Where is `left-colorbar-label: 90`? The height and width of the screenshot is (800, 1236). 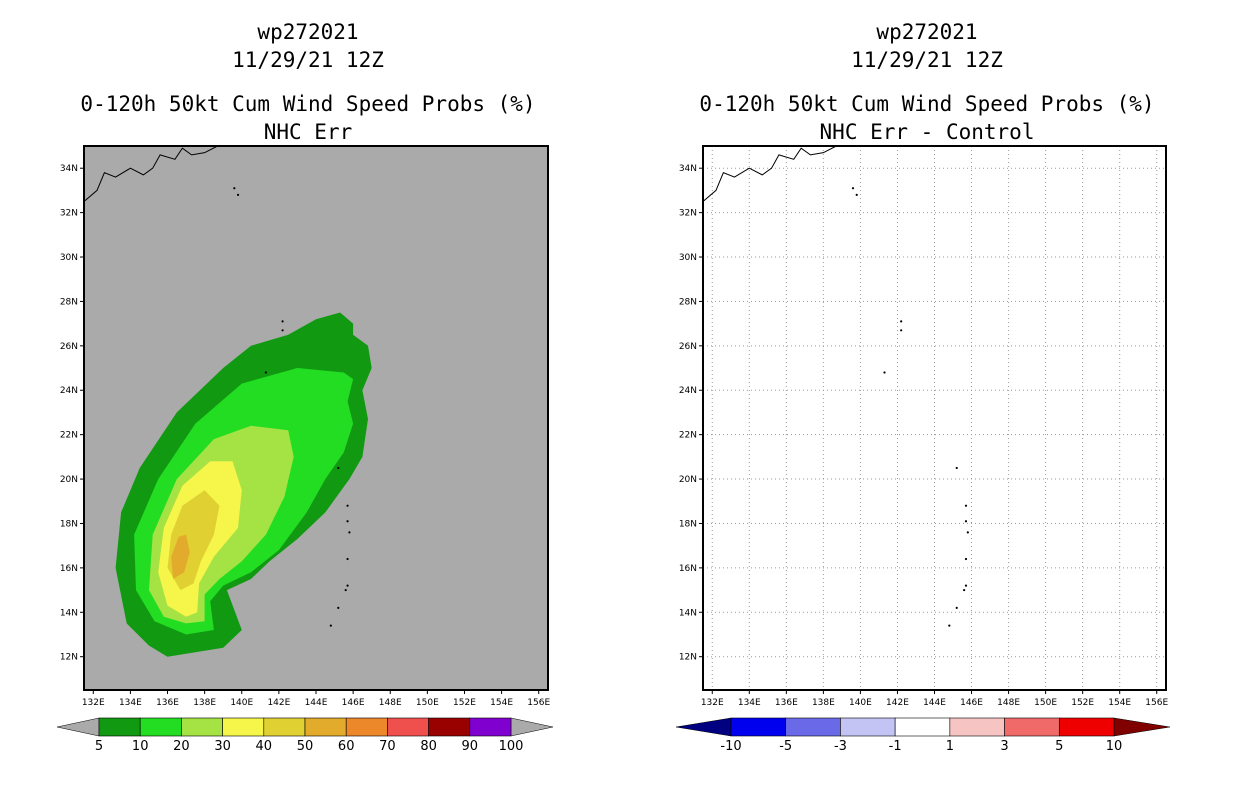 left-colorbar-label: 90 is located at coordinates (470, 746).